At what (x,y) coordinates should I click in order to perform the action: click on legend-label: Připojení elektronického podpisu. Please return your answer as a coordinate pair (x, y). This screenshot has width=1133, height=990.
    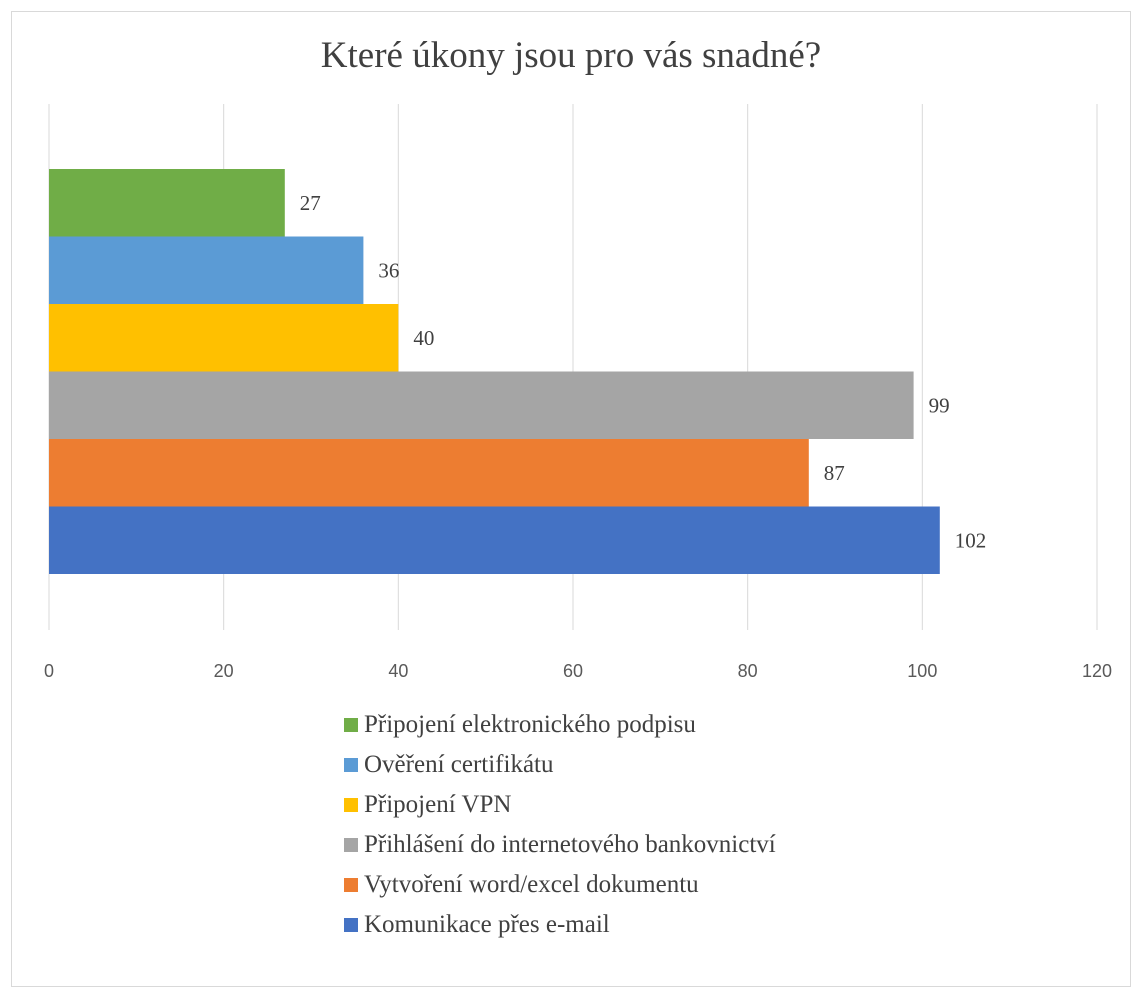
    Looking at the image, I should click on (530, 724).